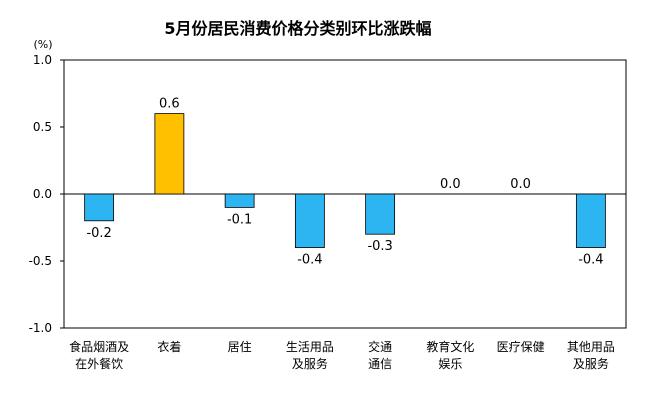 The image size is (660, 405). I want to click on category-label: 居住, so click(240, 347).